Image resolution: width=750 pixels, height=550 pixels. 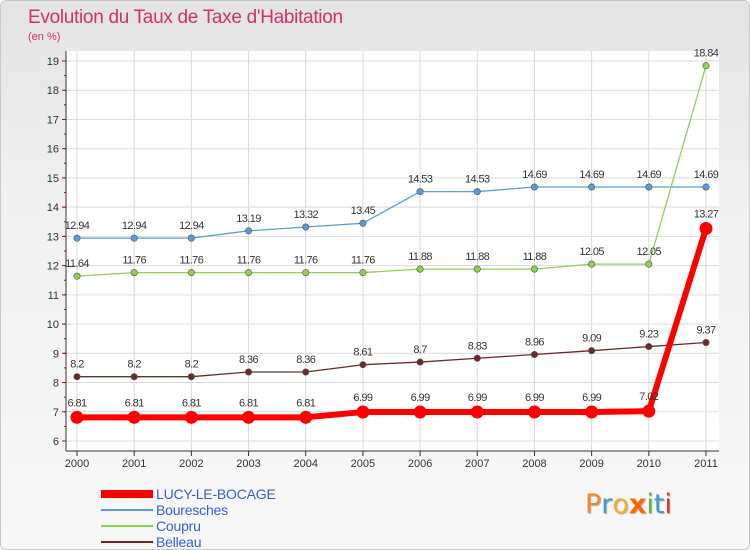 What do you see at coordinates (534, 342) in the screenshot?
I see `data-label: 8.96` at bounding box center [534, 342].